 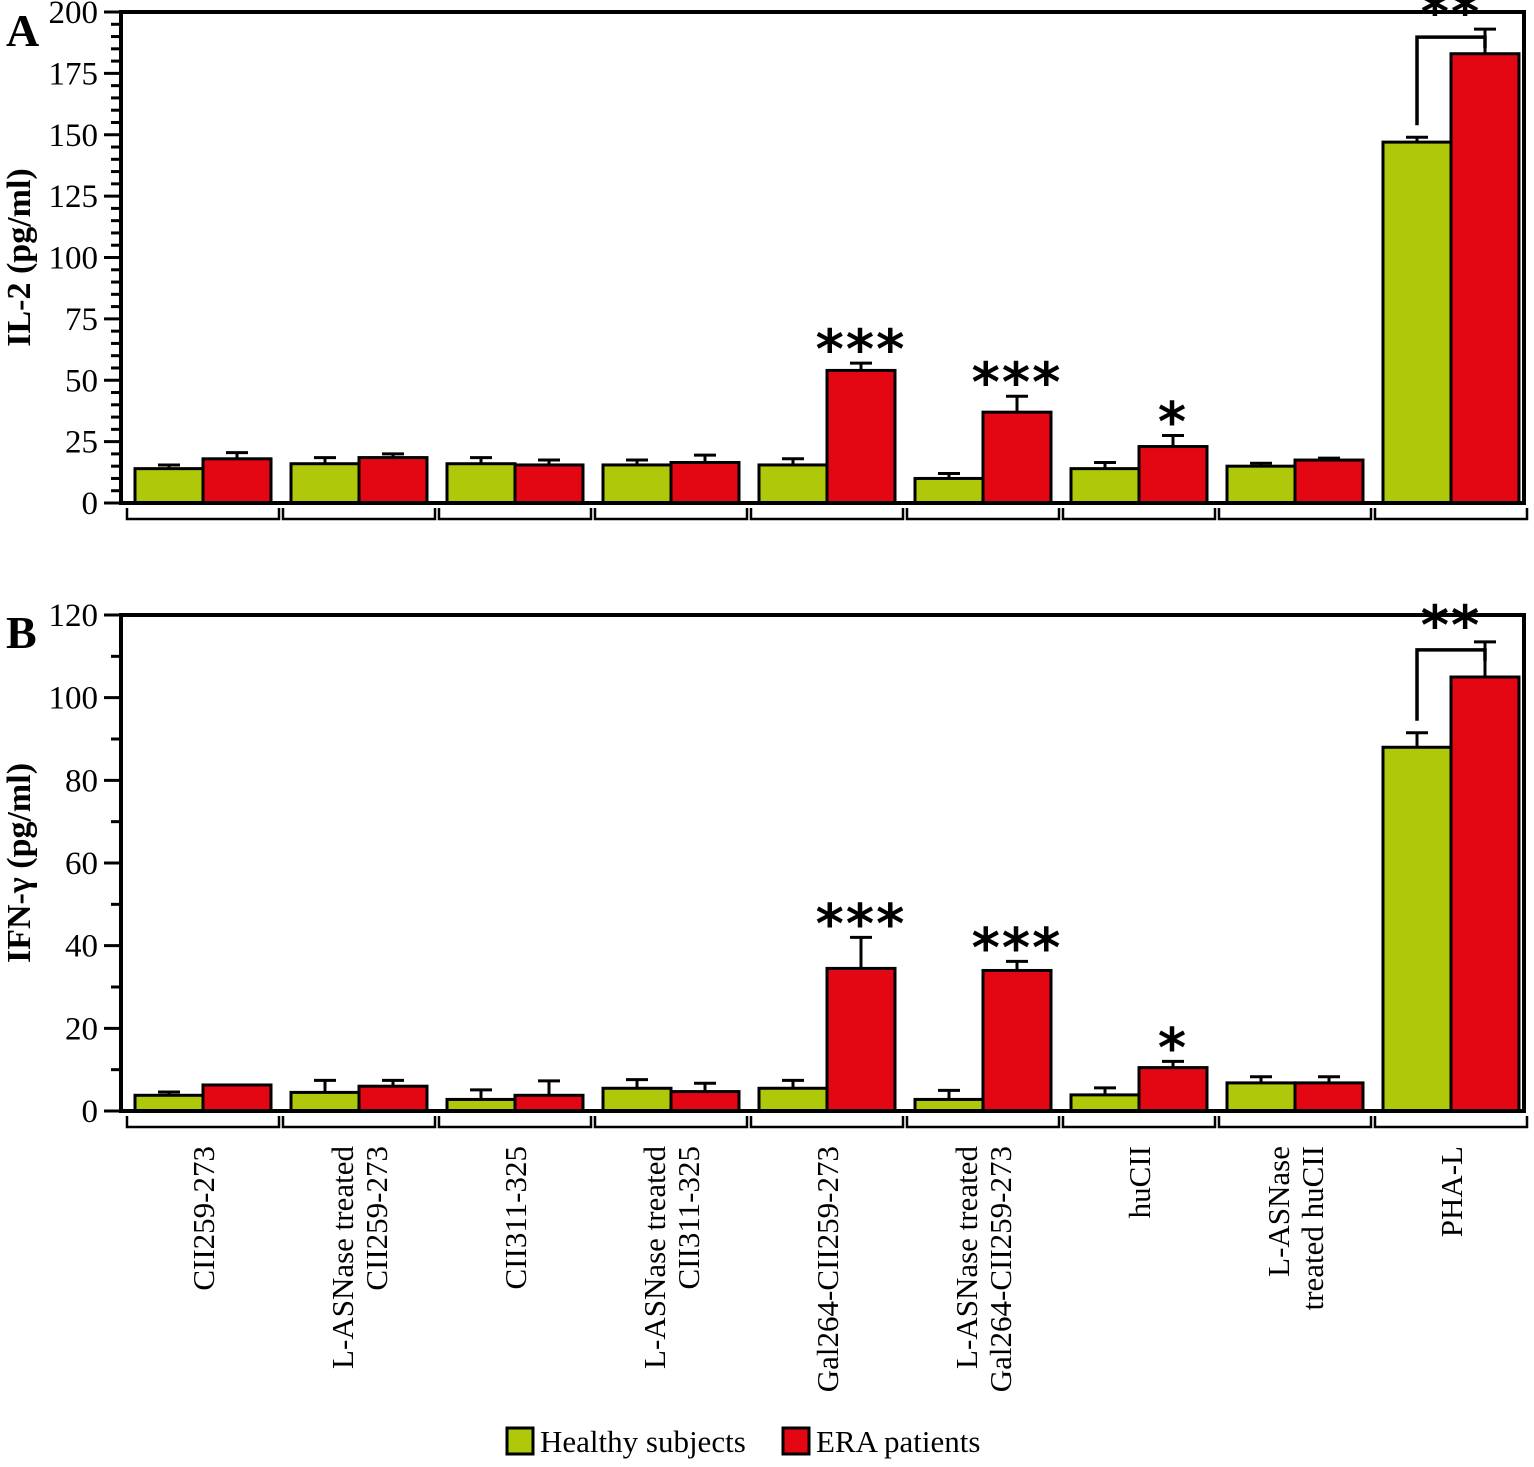 I want to click on y-tick-label: 20, so click(x=81, y=1029).